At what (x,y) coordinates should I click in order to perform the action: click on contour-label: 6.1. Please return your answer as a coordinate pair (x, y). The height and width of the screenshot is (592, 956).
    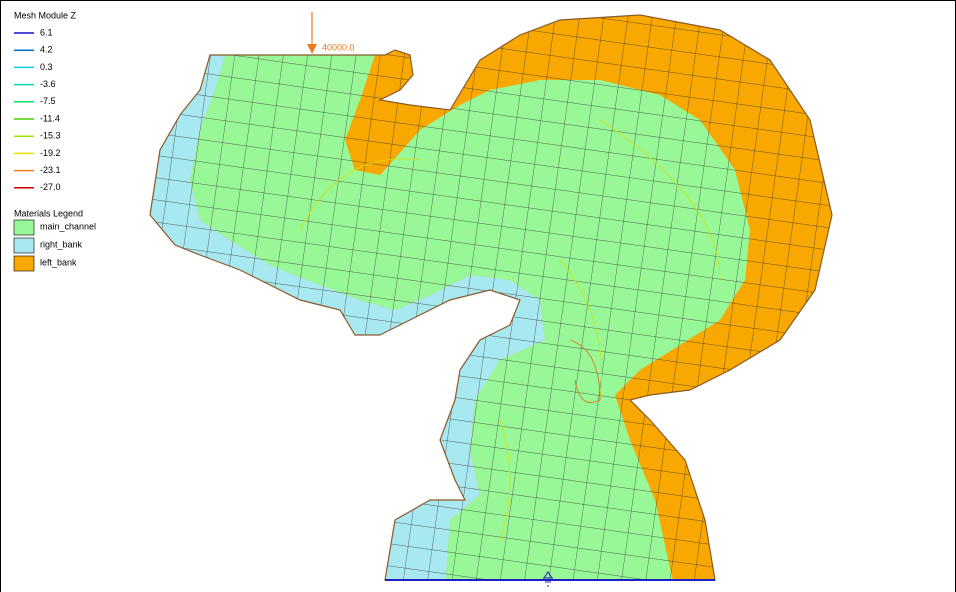
    Looking at the image, I should click on (46, 32).